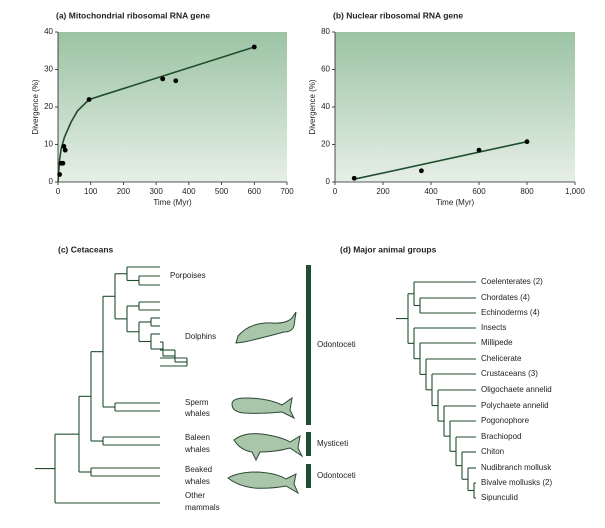 This screenshot has width=605, height=528. Describe the element at coordinates (510, 312) in the screenshot. I see `leaf-label: Echinoderms (4)` at that location.